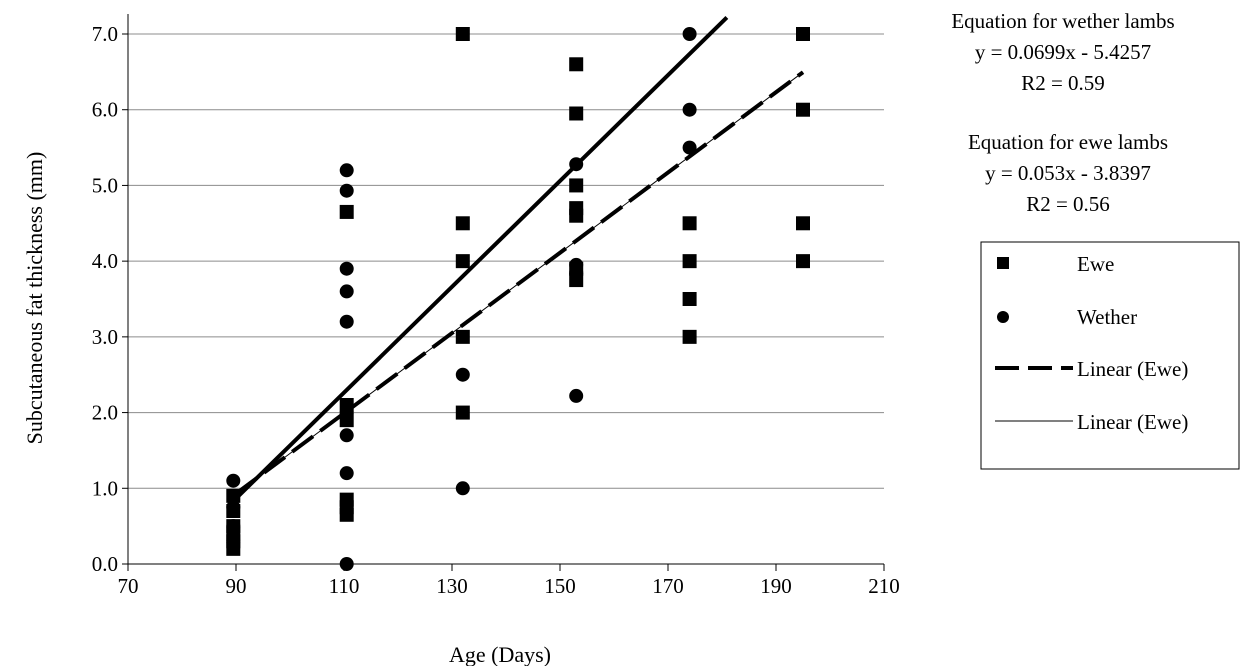 The width and height of the screenshot is (1245, 666). Describe the element at coordinates (105, 34) in the screenshot. I see `y-tick-label: 7.0` at that location.